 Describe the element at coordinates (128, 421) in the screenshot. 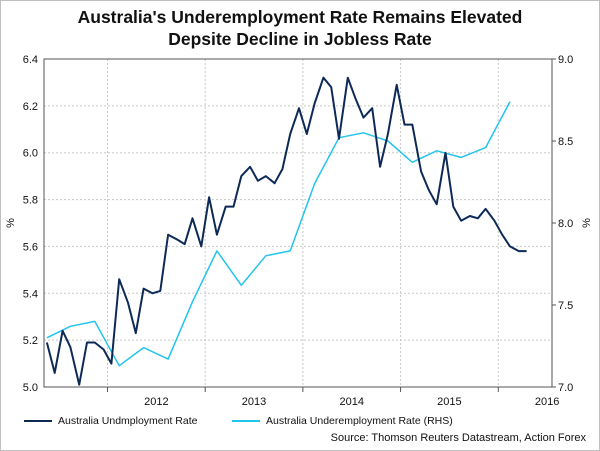

I see `legend-label-unemployment: Australia Undmployment Rate` at that location.